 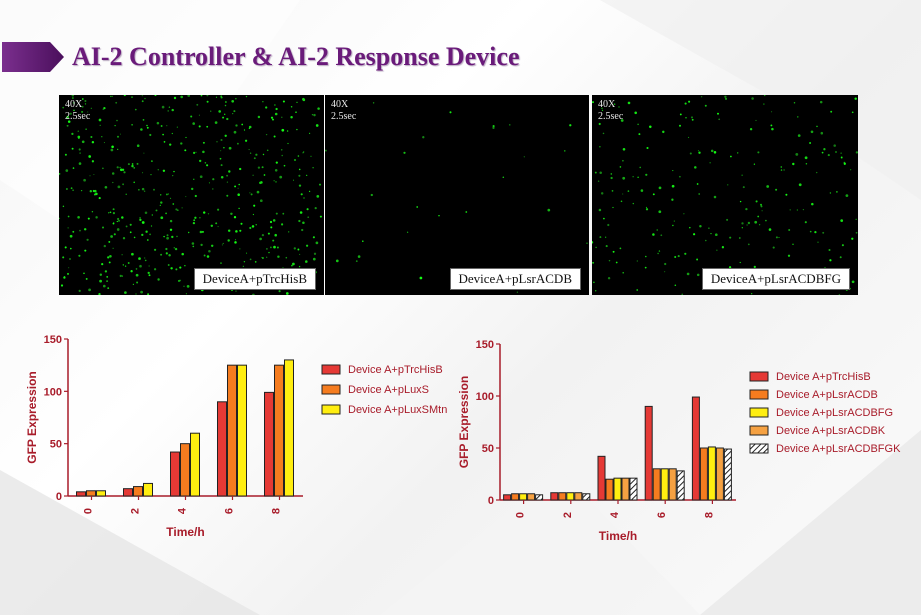 What do you see at coordinates (648, 453) in the screenshot?
I see `bar-device-a-ptrchisb-t6` at bounding box center [648, 453].